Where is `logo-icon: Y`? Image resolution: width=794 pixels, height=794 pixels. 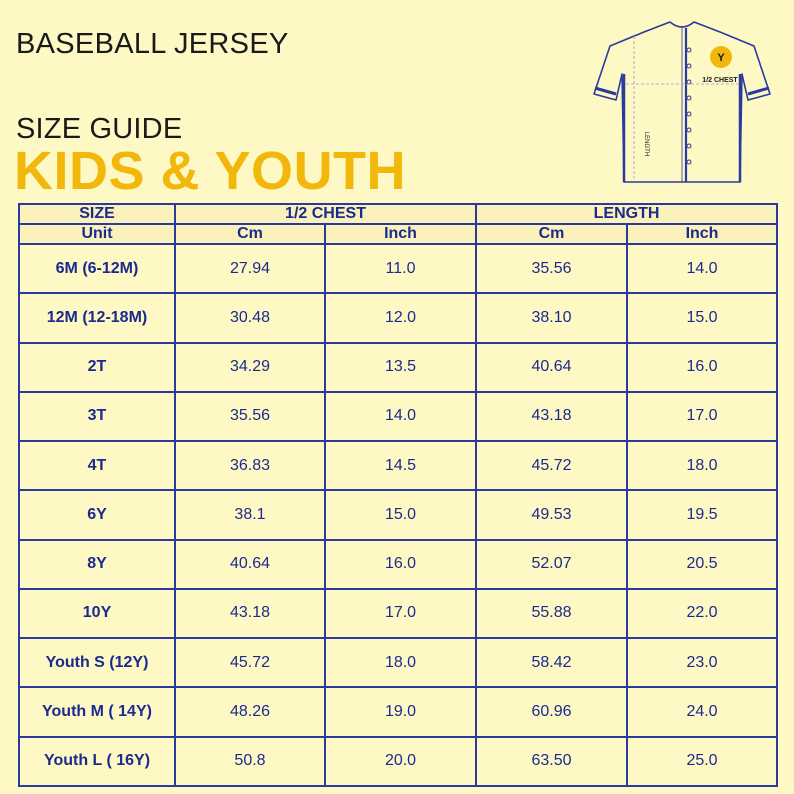
logo-icon: Y is located at coordinates (721, 57).